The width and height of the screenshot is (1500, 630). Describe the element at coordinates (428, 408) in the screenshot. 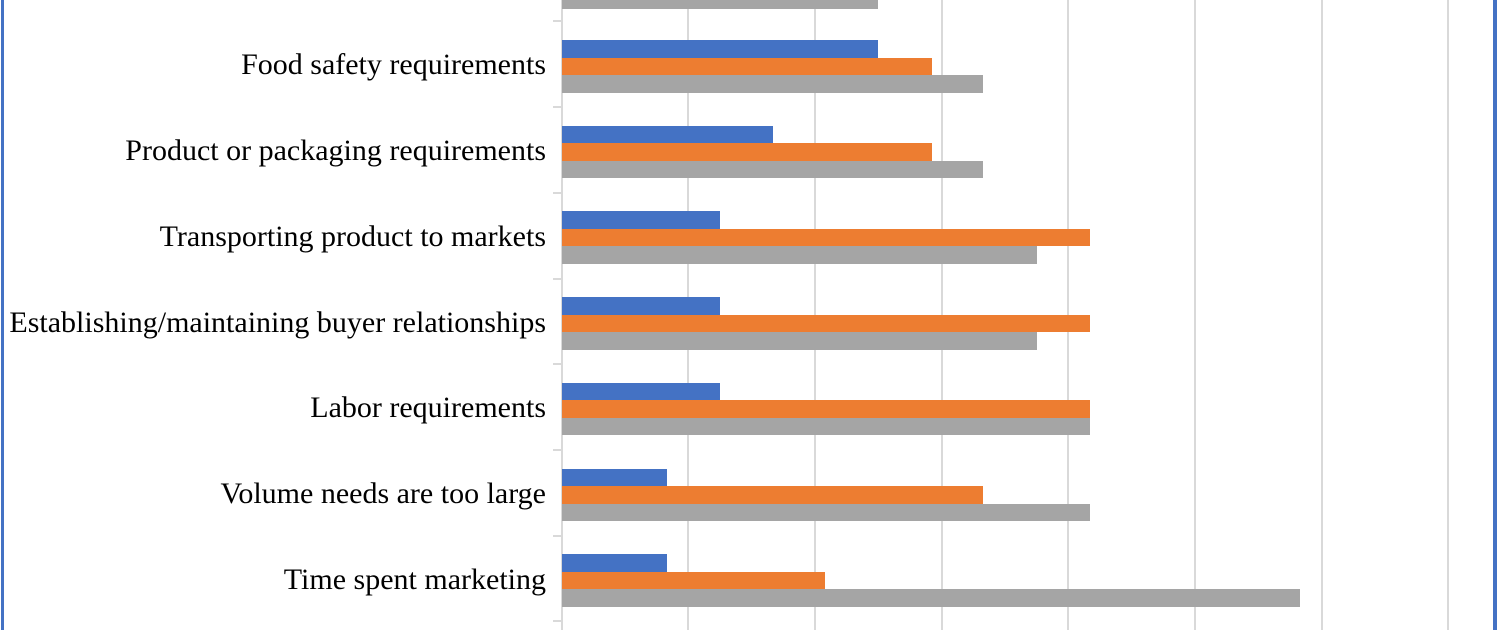

I see `category-label: Labor requirements` at that location.